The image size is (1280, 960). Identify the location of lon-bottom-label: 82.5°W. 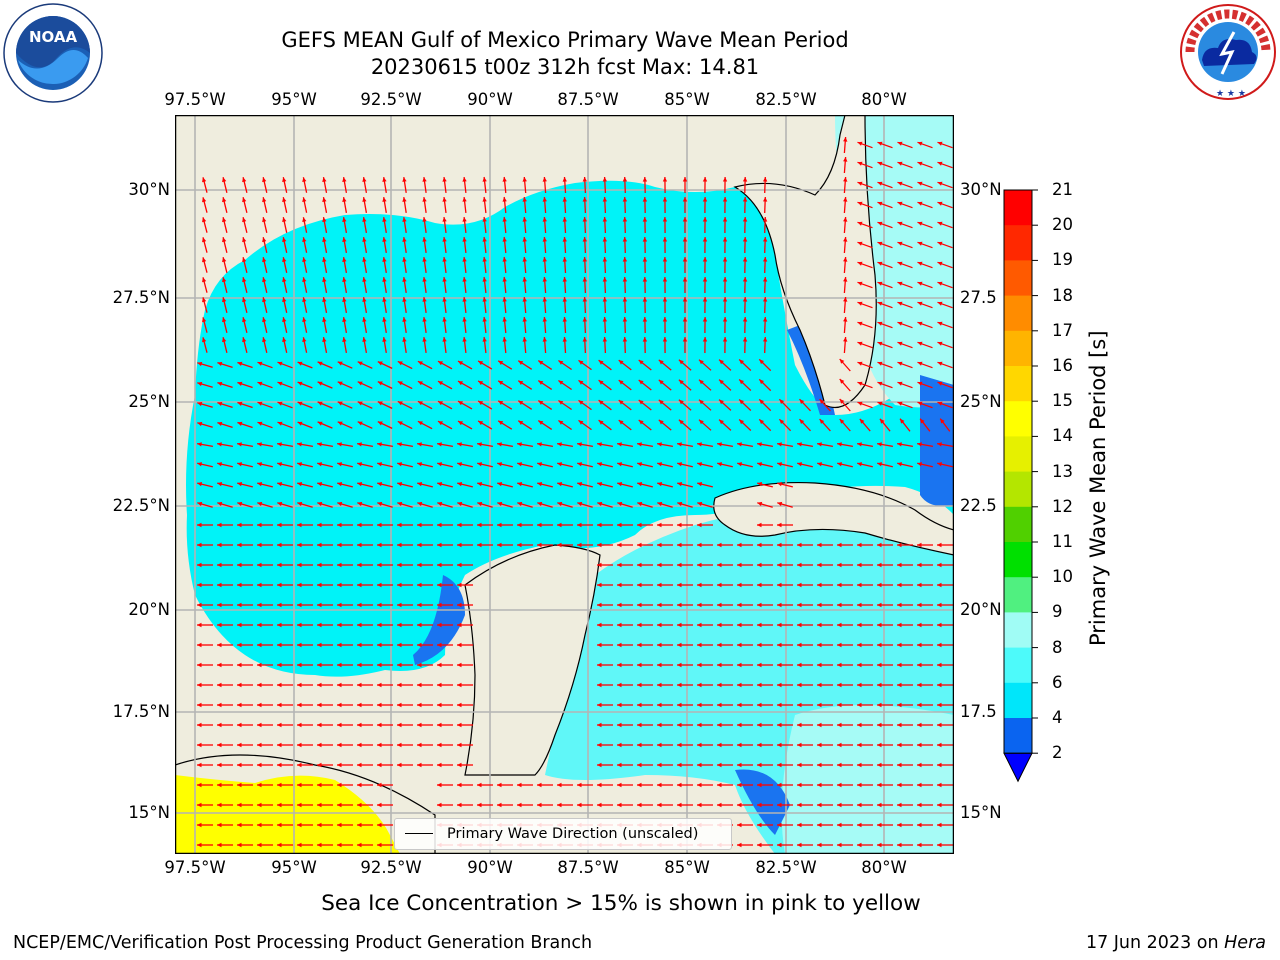
(786, 867).